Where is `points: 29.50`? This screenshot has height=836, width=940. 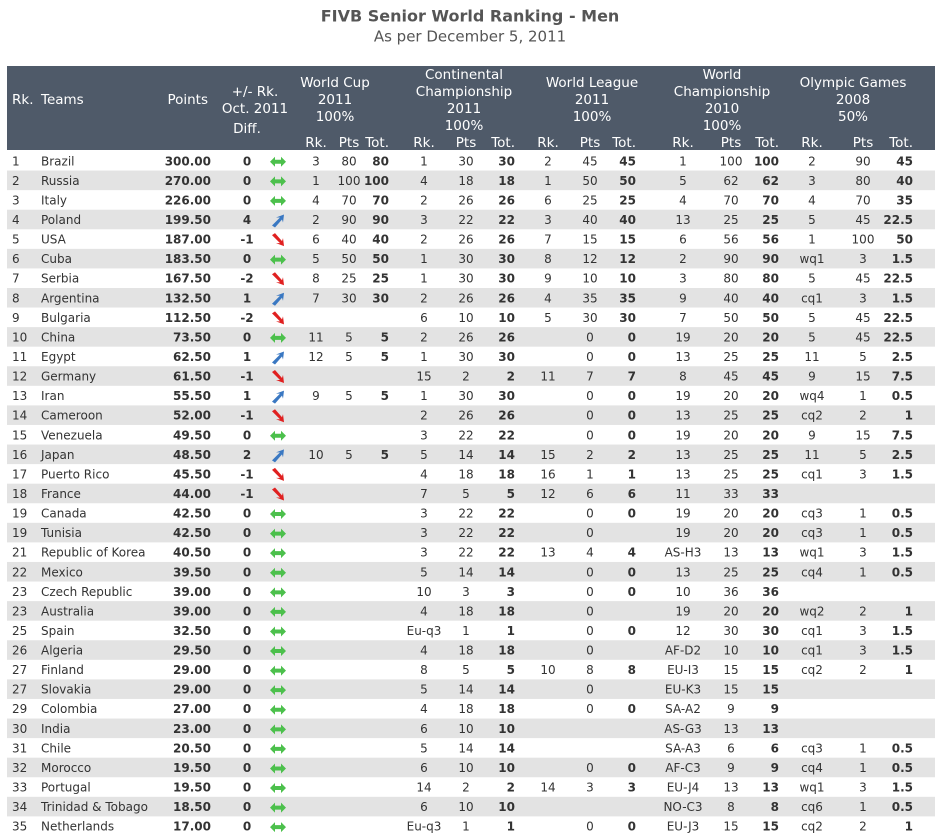 points: 29.50 is located at coordinates (192, 651).